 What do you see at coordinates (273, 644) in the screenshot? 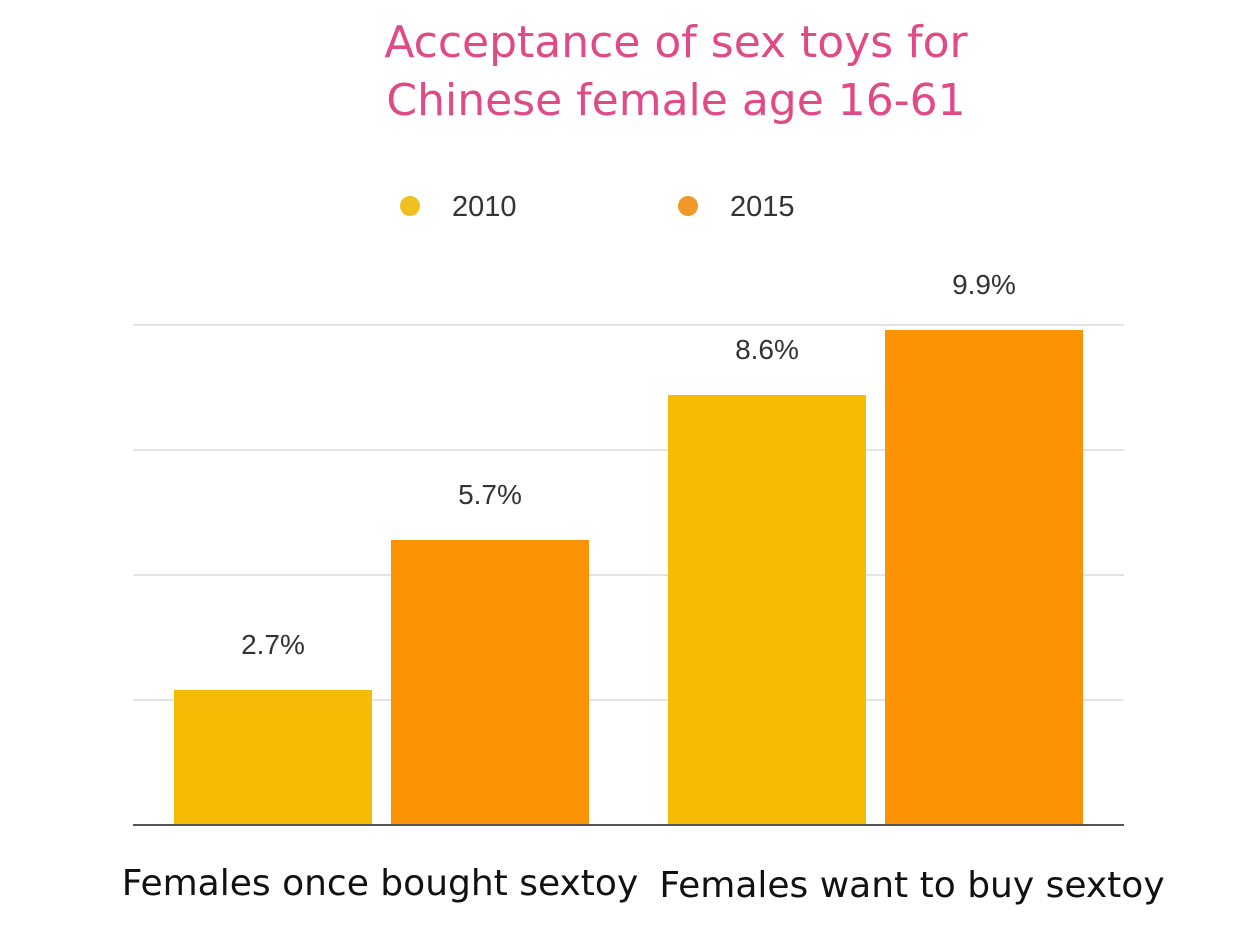
I see `data-label-2010-cat-1: 2.7%` at bounding box center [273, 644].